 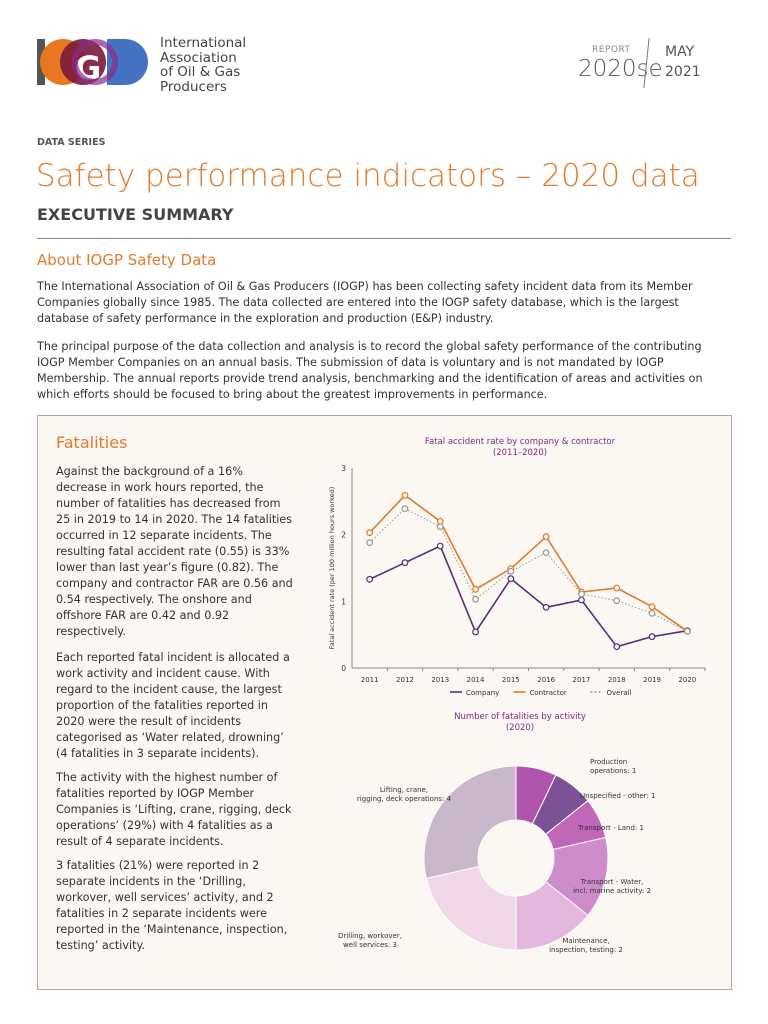 I want to click on x-tick-label: 2020, so click(x=687, y=680).